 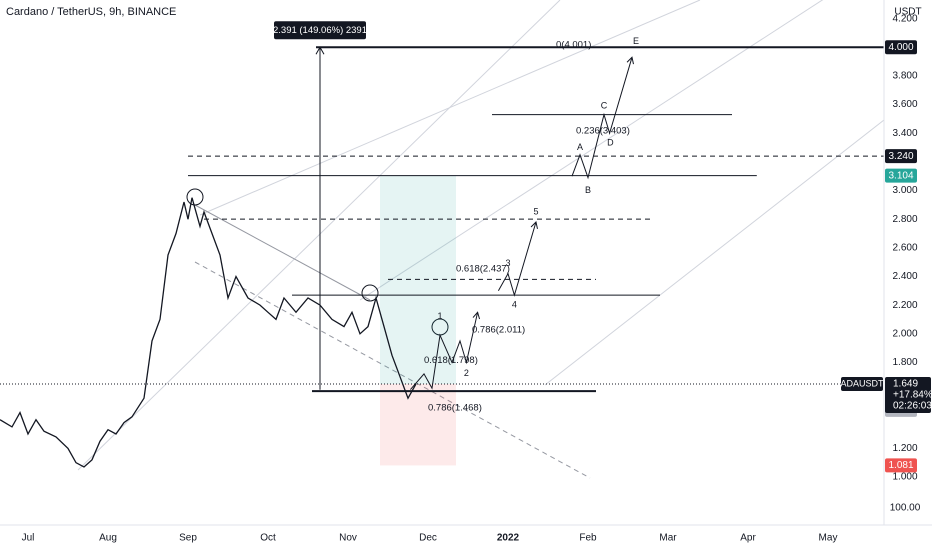 What do you see at coordinates (912, 395) in the screenshot?
I see `current-change: +17.84%` at bounding box center [912, 395].